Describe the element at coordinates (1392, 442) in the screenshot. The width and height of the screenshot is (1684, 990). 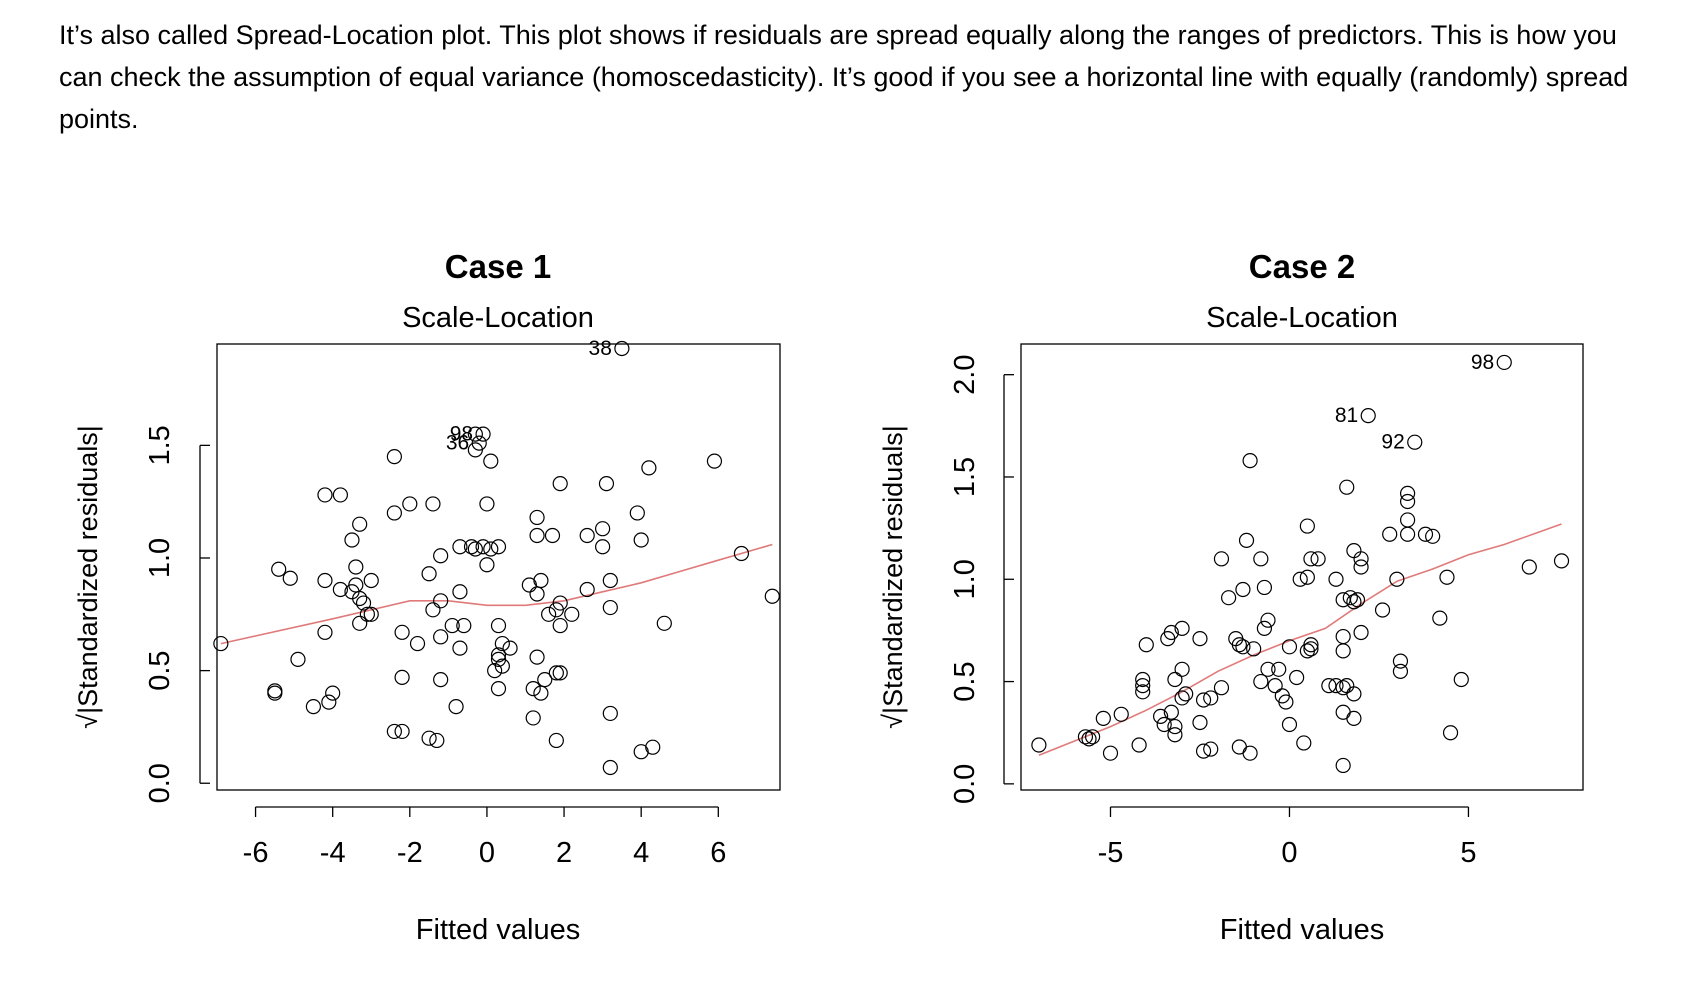
I see `point-label: 92` at that location.